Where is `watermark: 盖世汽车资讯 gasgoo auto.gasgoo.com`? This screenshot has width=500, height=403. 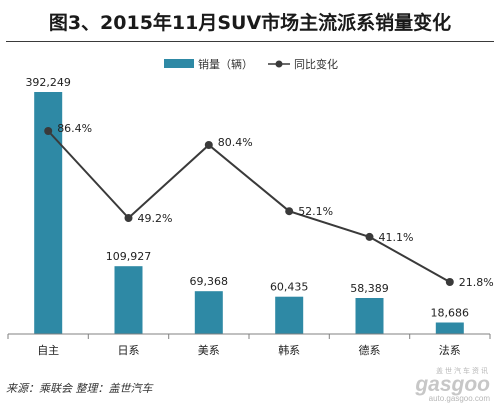 watermark: 盖世汽车资讯 gasgoo auto.gasgoo.com is located at coordinates (452, 384).